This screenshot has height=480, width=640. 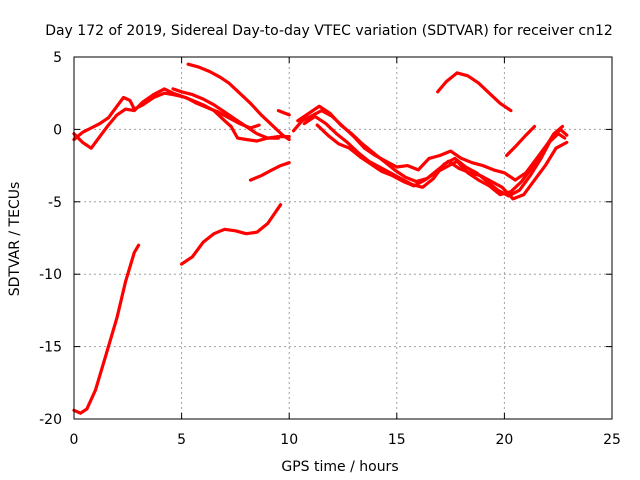 I want to click on y-tick-label: 5, so click(x=57, y=58).